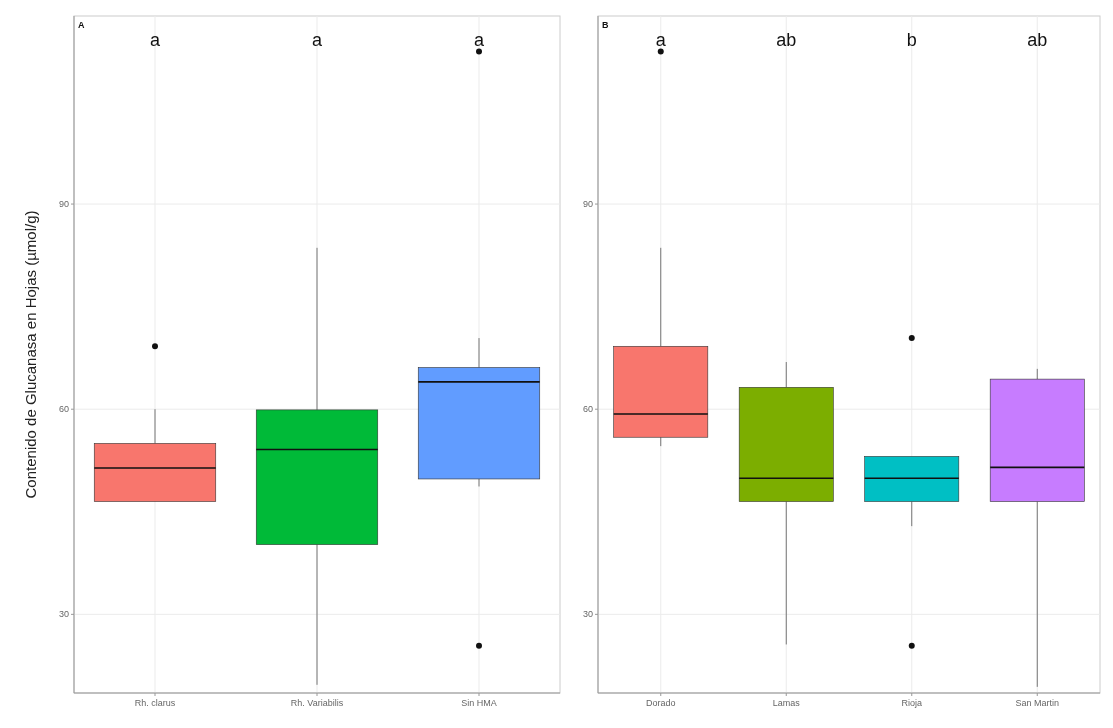  What do you see at coordinates (479, 703) in the screenshot?
I see `x-tick-label: Sin HMA` at bounding box center [479, 703].